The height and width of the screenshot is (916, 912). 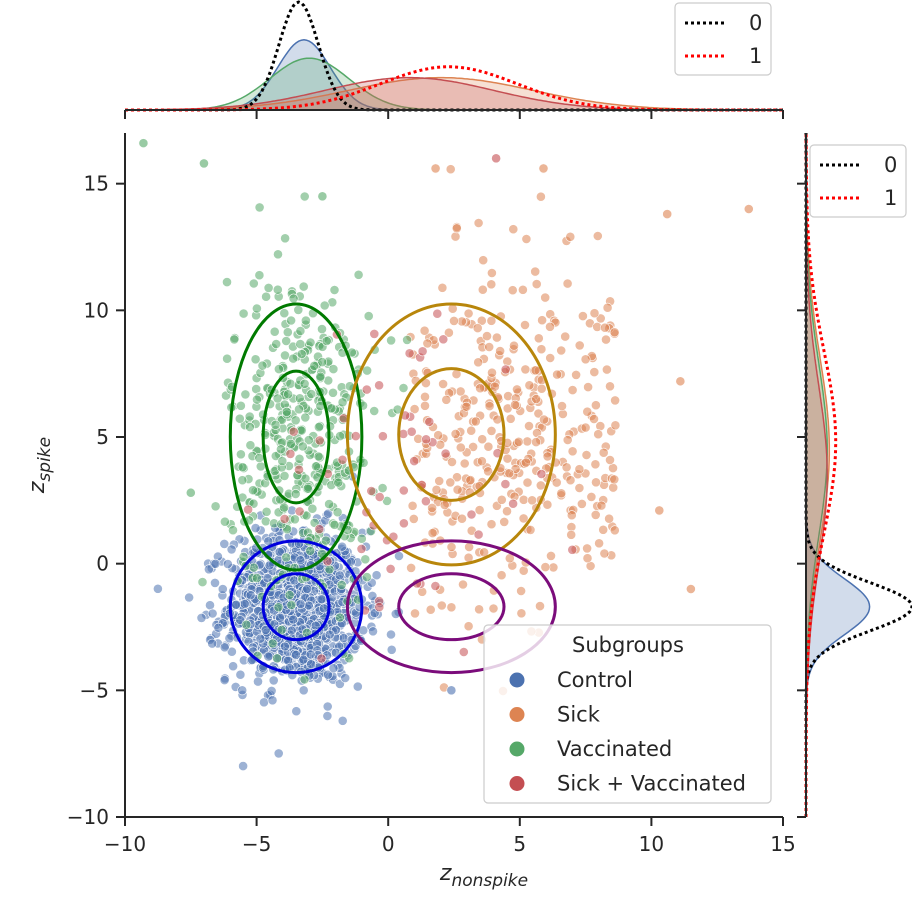 What do you see at coordinates (125, 844) in the screenshot?
I see `x-tick-label: −10` at bounding box center [125, 844].